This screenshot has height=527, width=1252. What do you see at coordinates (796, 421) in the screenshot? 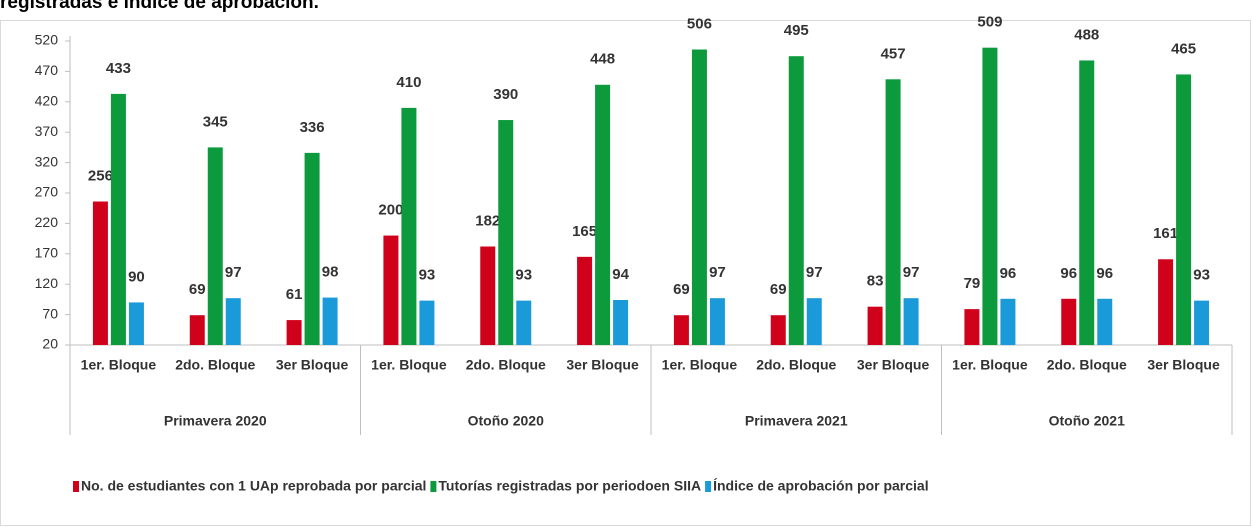
I see `group-label: Primavera 2021` at bounding box center [796, 421].